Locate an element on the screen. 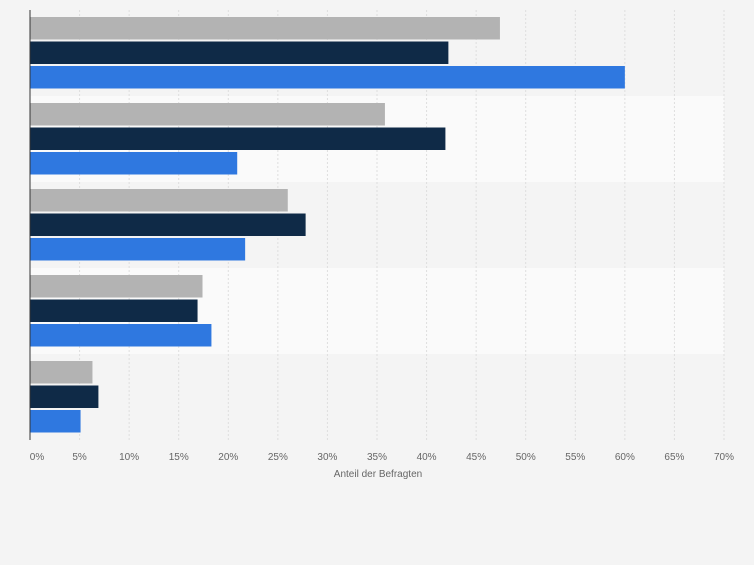 The height and width of the screenshot is (565, 754). x-tick-label-60: 60% is located at coordinates (625, 457).